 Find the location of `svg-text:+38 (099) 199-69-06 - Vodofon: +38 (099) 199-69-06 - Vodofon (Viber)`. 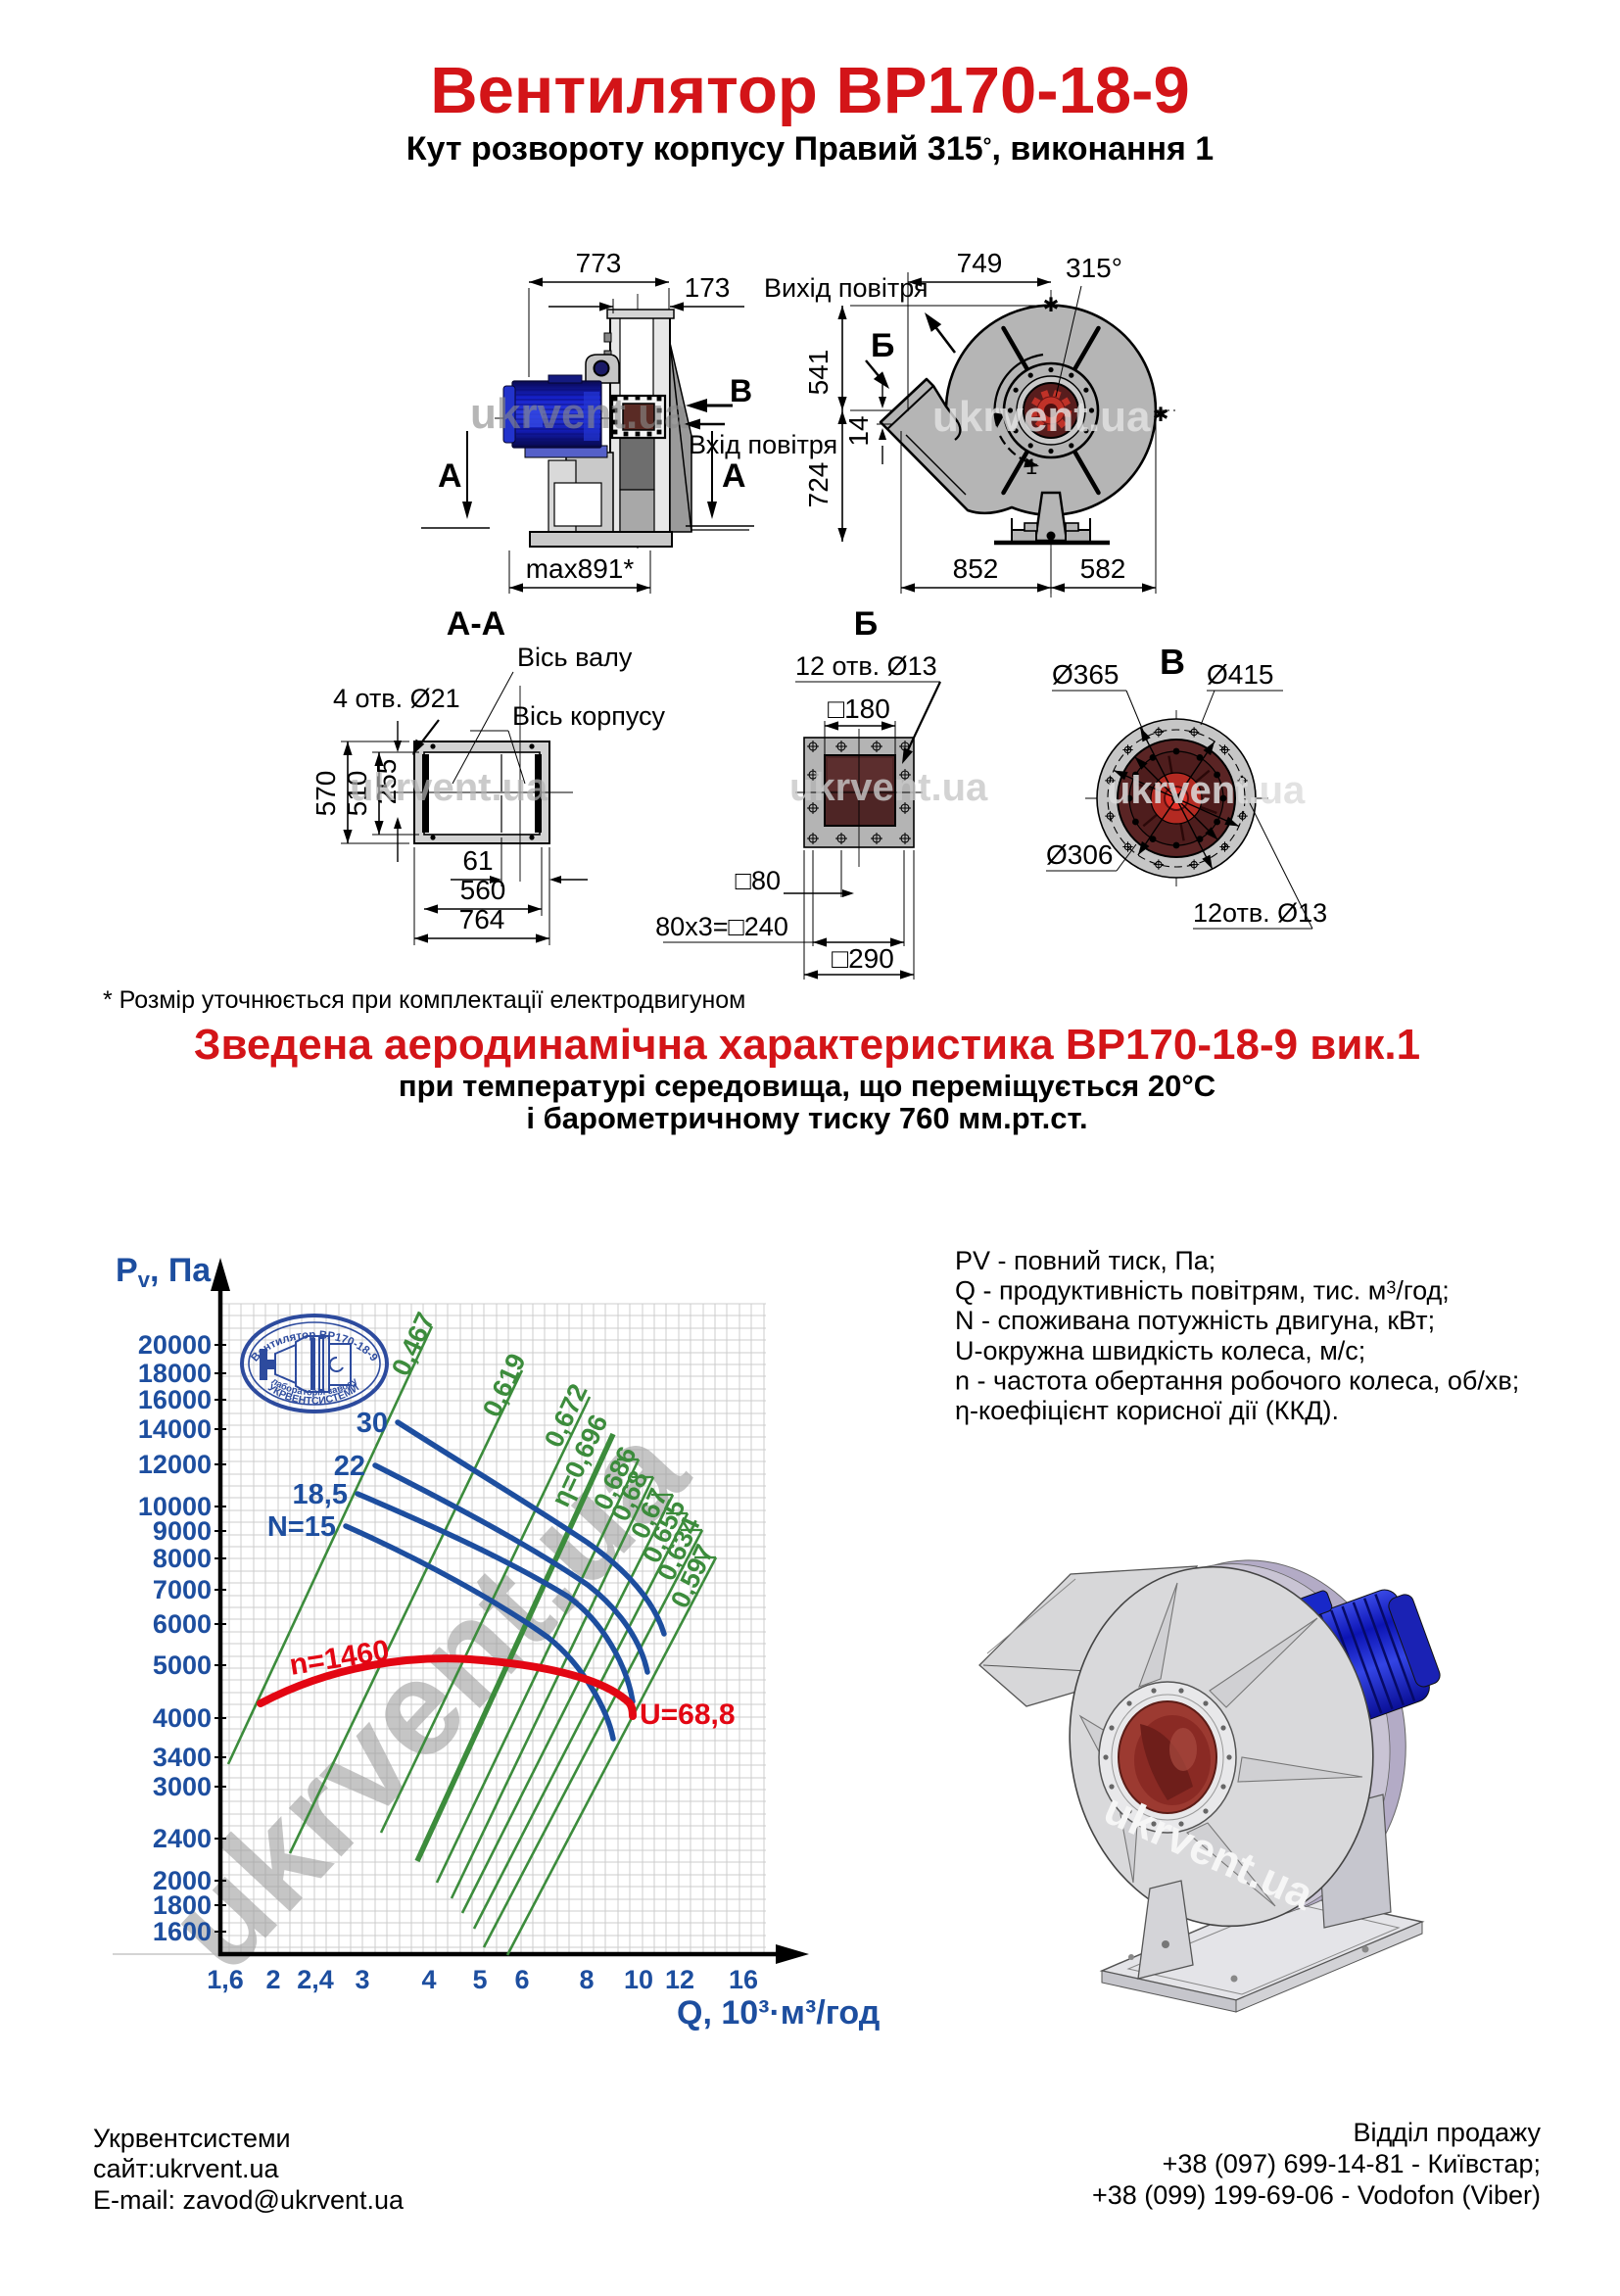

svg-text:+38 (099) 199-69-06 - Vodofon: +38 (099) 199-69-06 - Vodofon (Viber) is located at coordinates (1316, 2195).